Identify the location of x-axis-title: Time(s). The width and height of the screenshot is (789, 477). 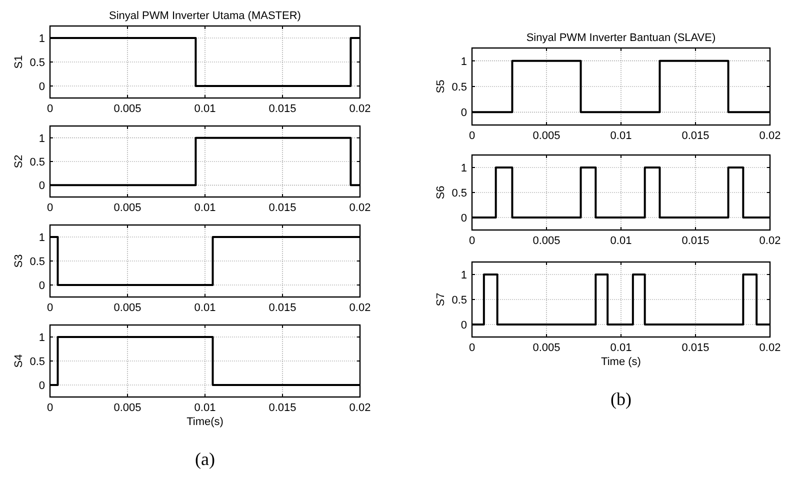
(205, 422).